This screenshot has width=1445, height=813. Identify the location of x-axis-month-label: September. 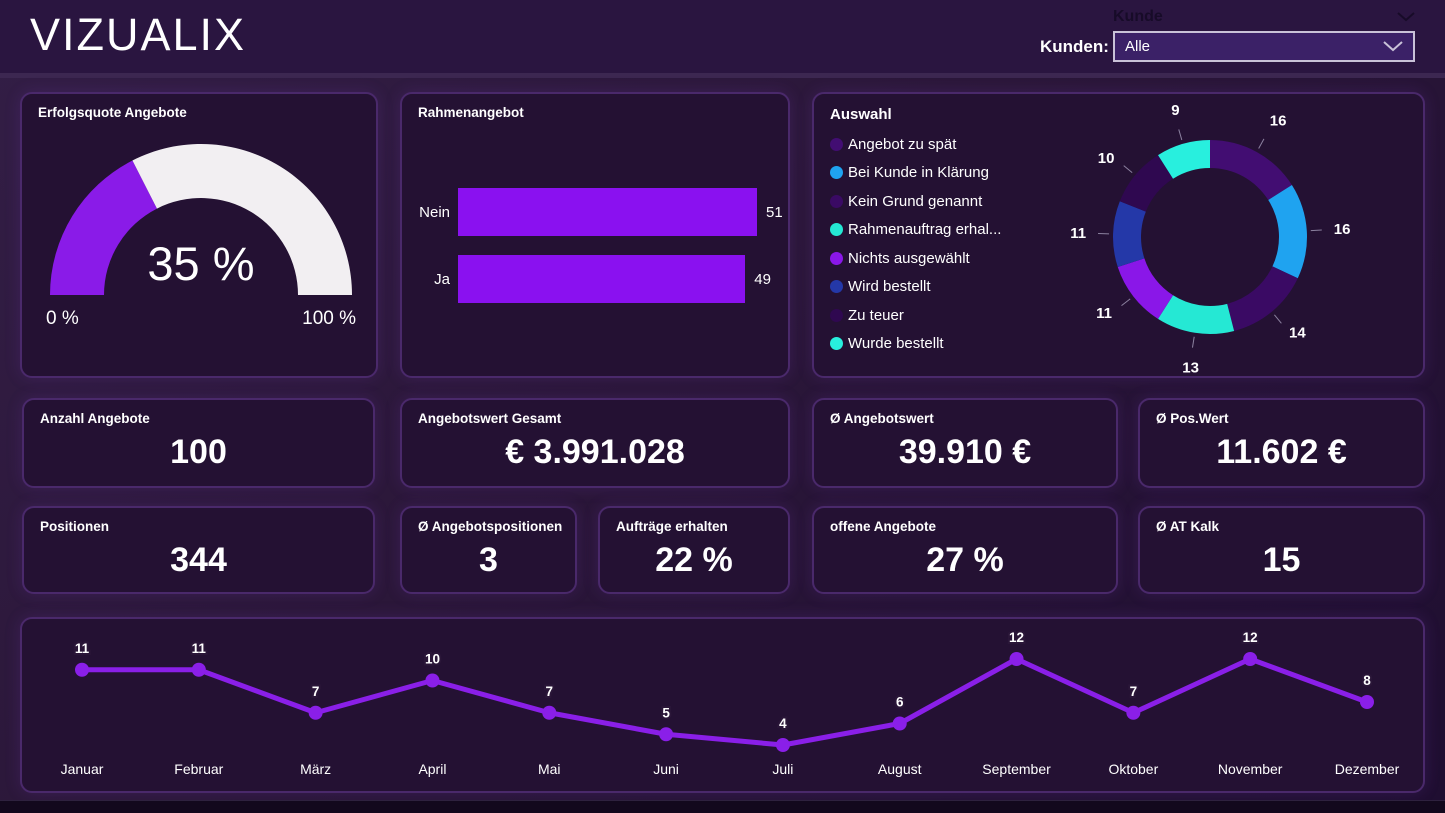
(1016, 769).